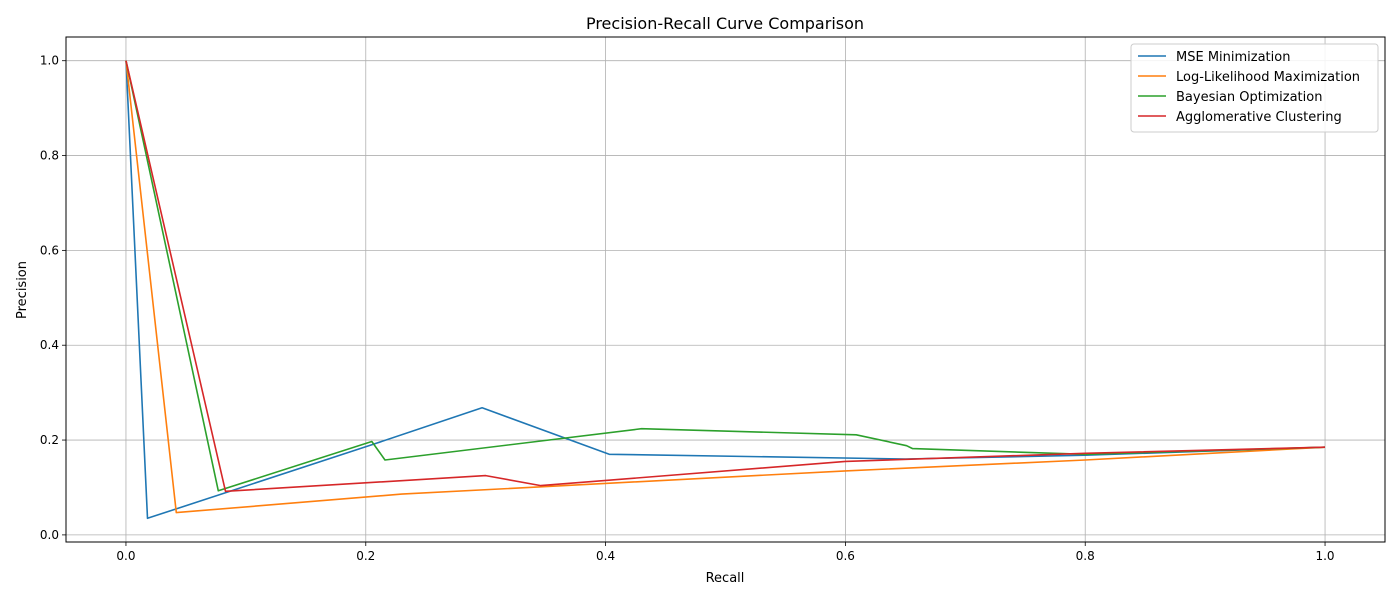  Describe the element at coordinates (1324, 556) in the screenshot. I see `x-tick-label: 1.0` at that location.